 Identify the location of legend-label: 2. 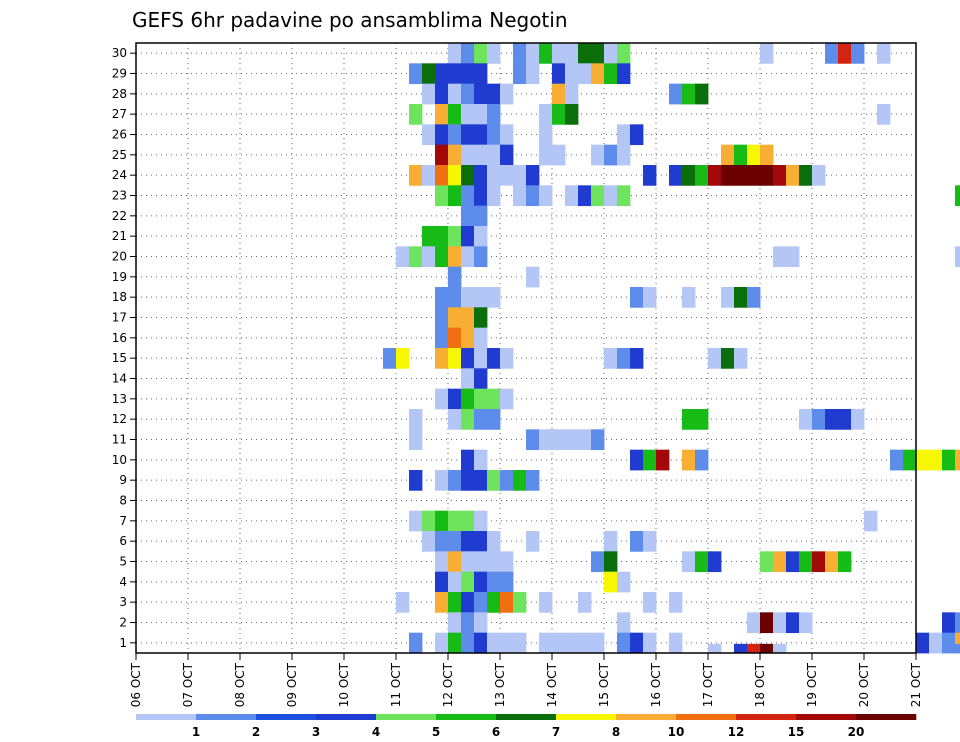
(256, 732).